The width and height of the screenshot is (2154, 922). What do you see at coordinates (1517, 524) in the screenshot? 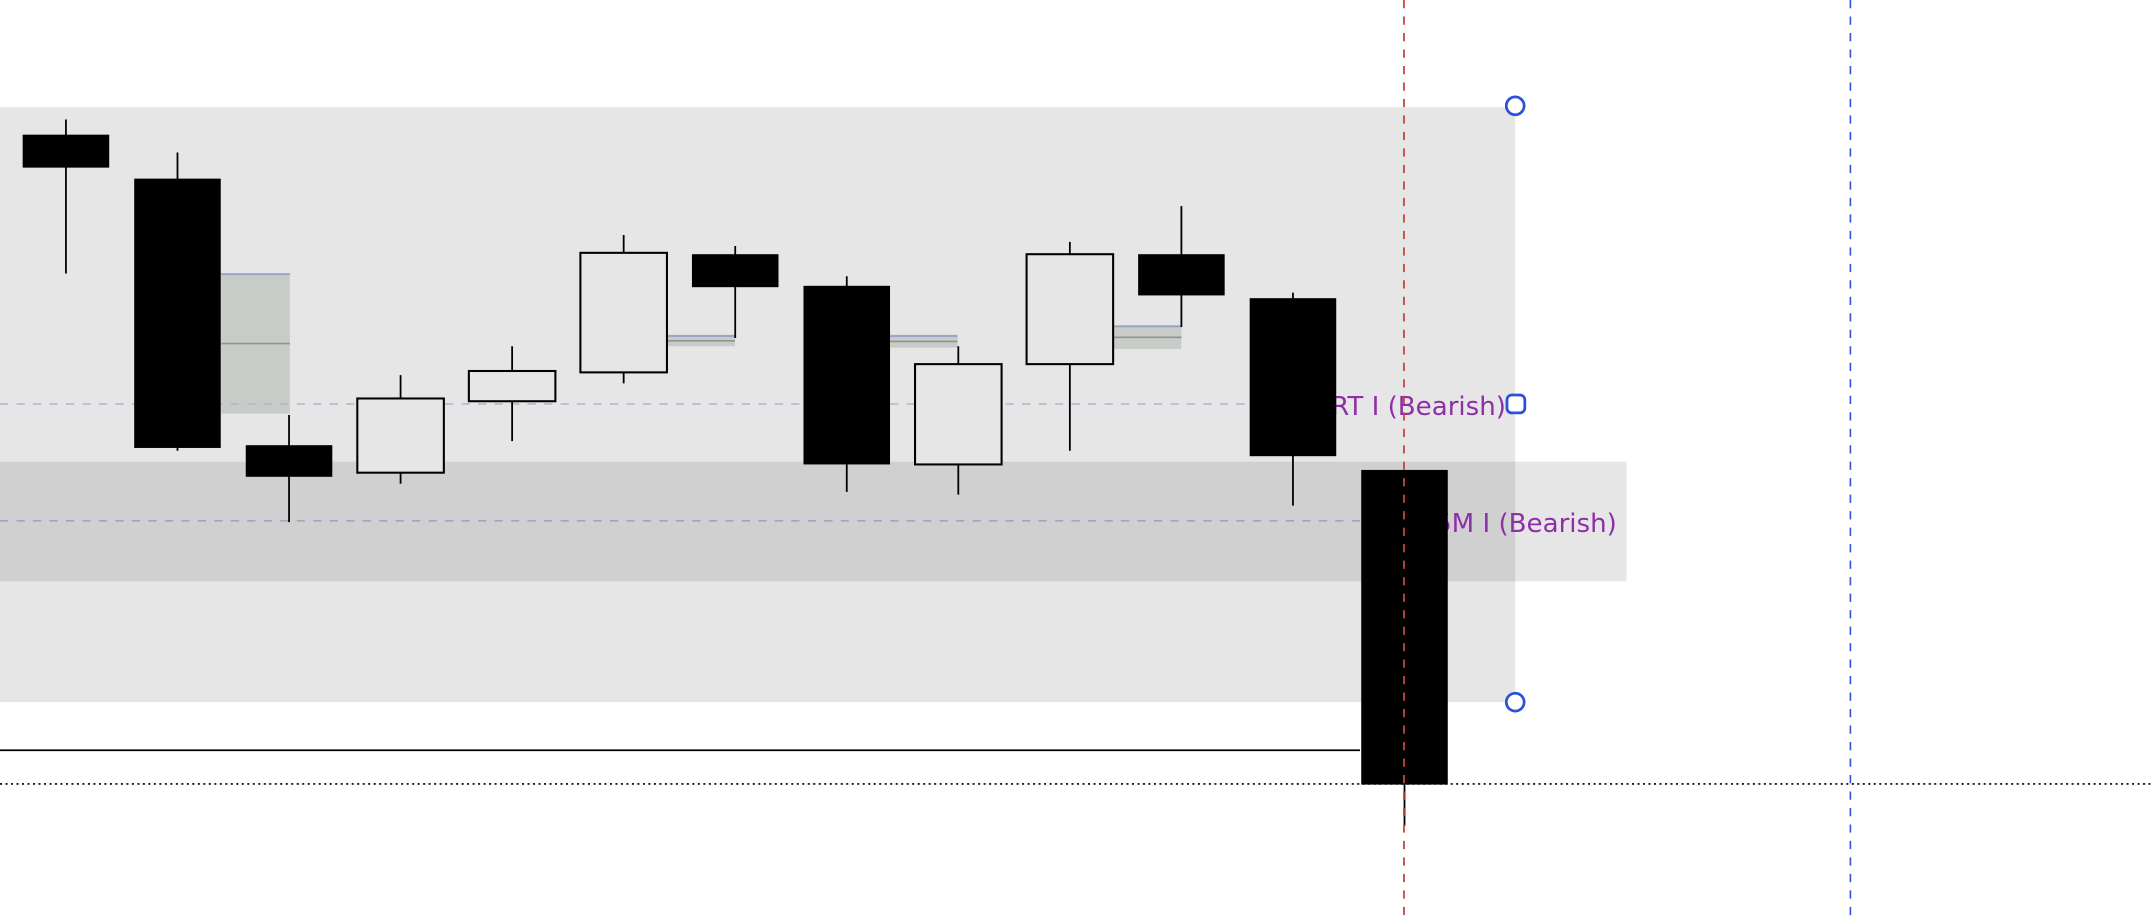
I see `zone-label-15m: 15M I (Bearish)` at bounding box center [1517, 524].